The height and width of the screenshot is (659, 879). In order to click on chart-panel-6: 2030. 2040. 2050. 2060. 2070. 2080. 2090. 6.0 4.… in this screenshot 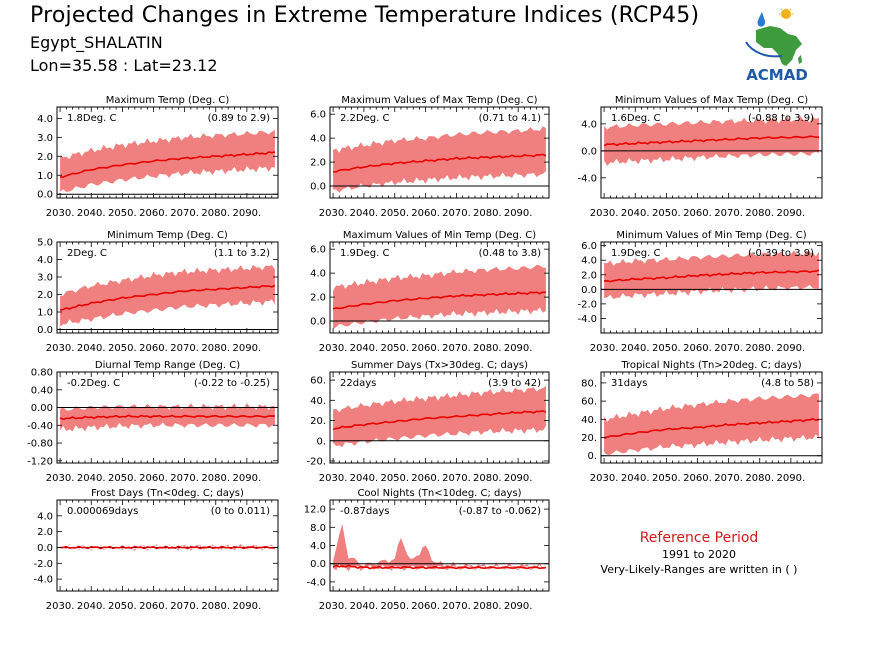, I will do `click(700, 292)`.